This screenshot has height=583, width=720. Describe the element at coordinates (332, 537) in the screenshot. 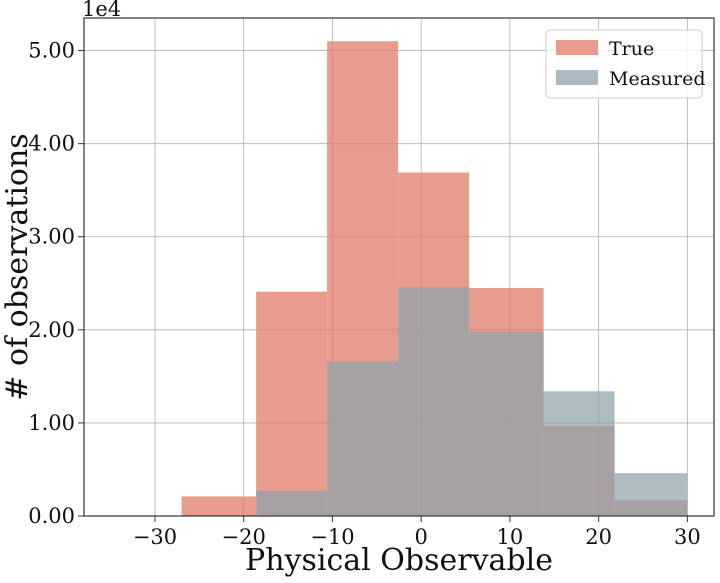

I see `x-tick-label: −10` at that location.